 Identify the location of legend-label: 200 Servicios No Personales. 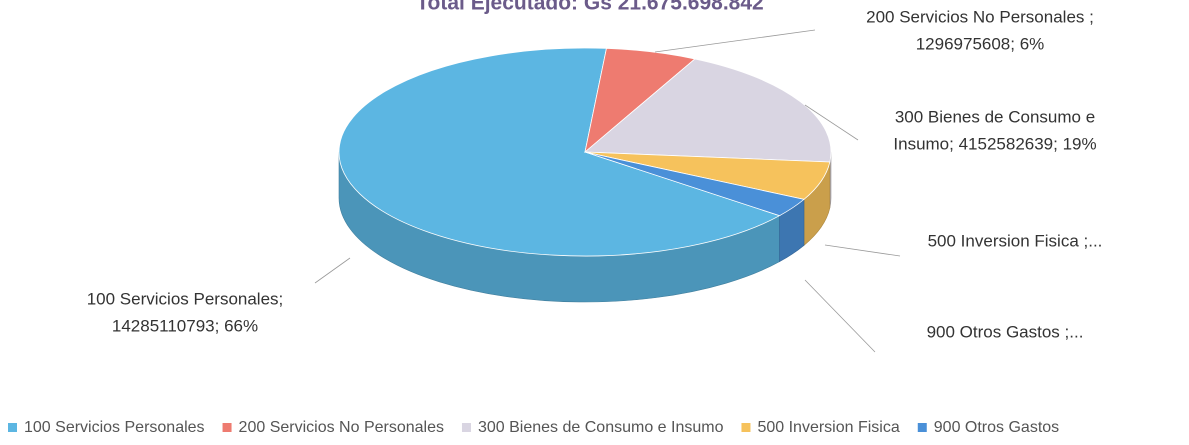
(341, 427).